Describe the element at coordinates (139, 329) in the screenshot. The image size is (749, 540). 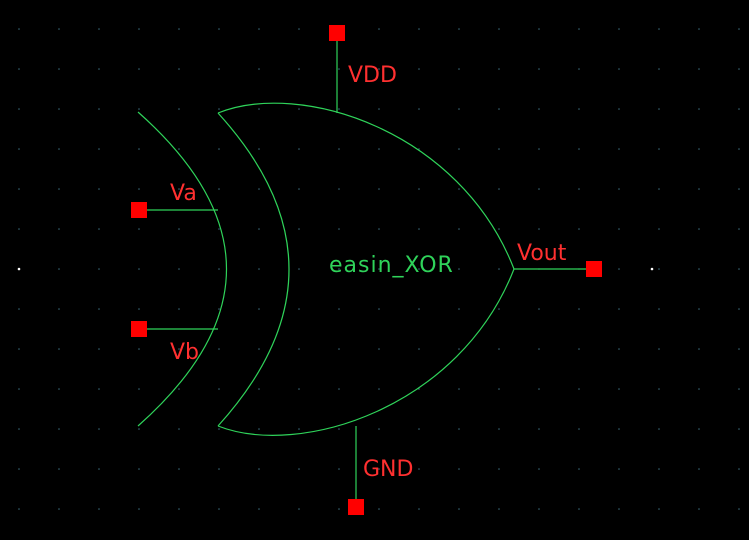
I see `vb-pin` at that location.